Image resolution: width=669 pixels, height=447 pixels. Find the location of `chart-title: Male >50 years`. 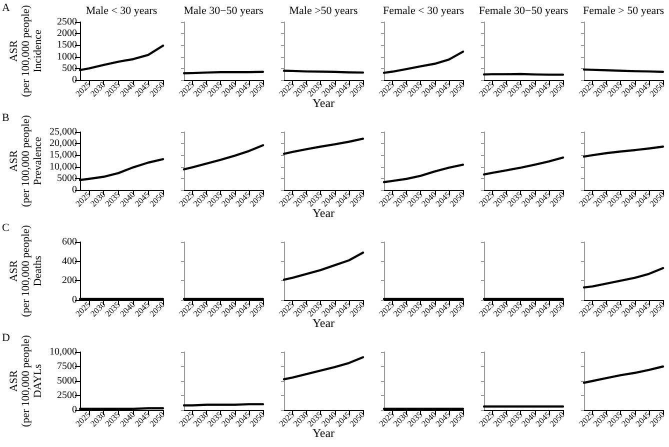

chart-title: Male >50 years is located at coordinates (323, 11).